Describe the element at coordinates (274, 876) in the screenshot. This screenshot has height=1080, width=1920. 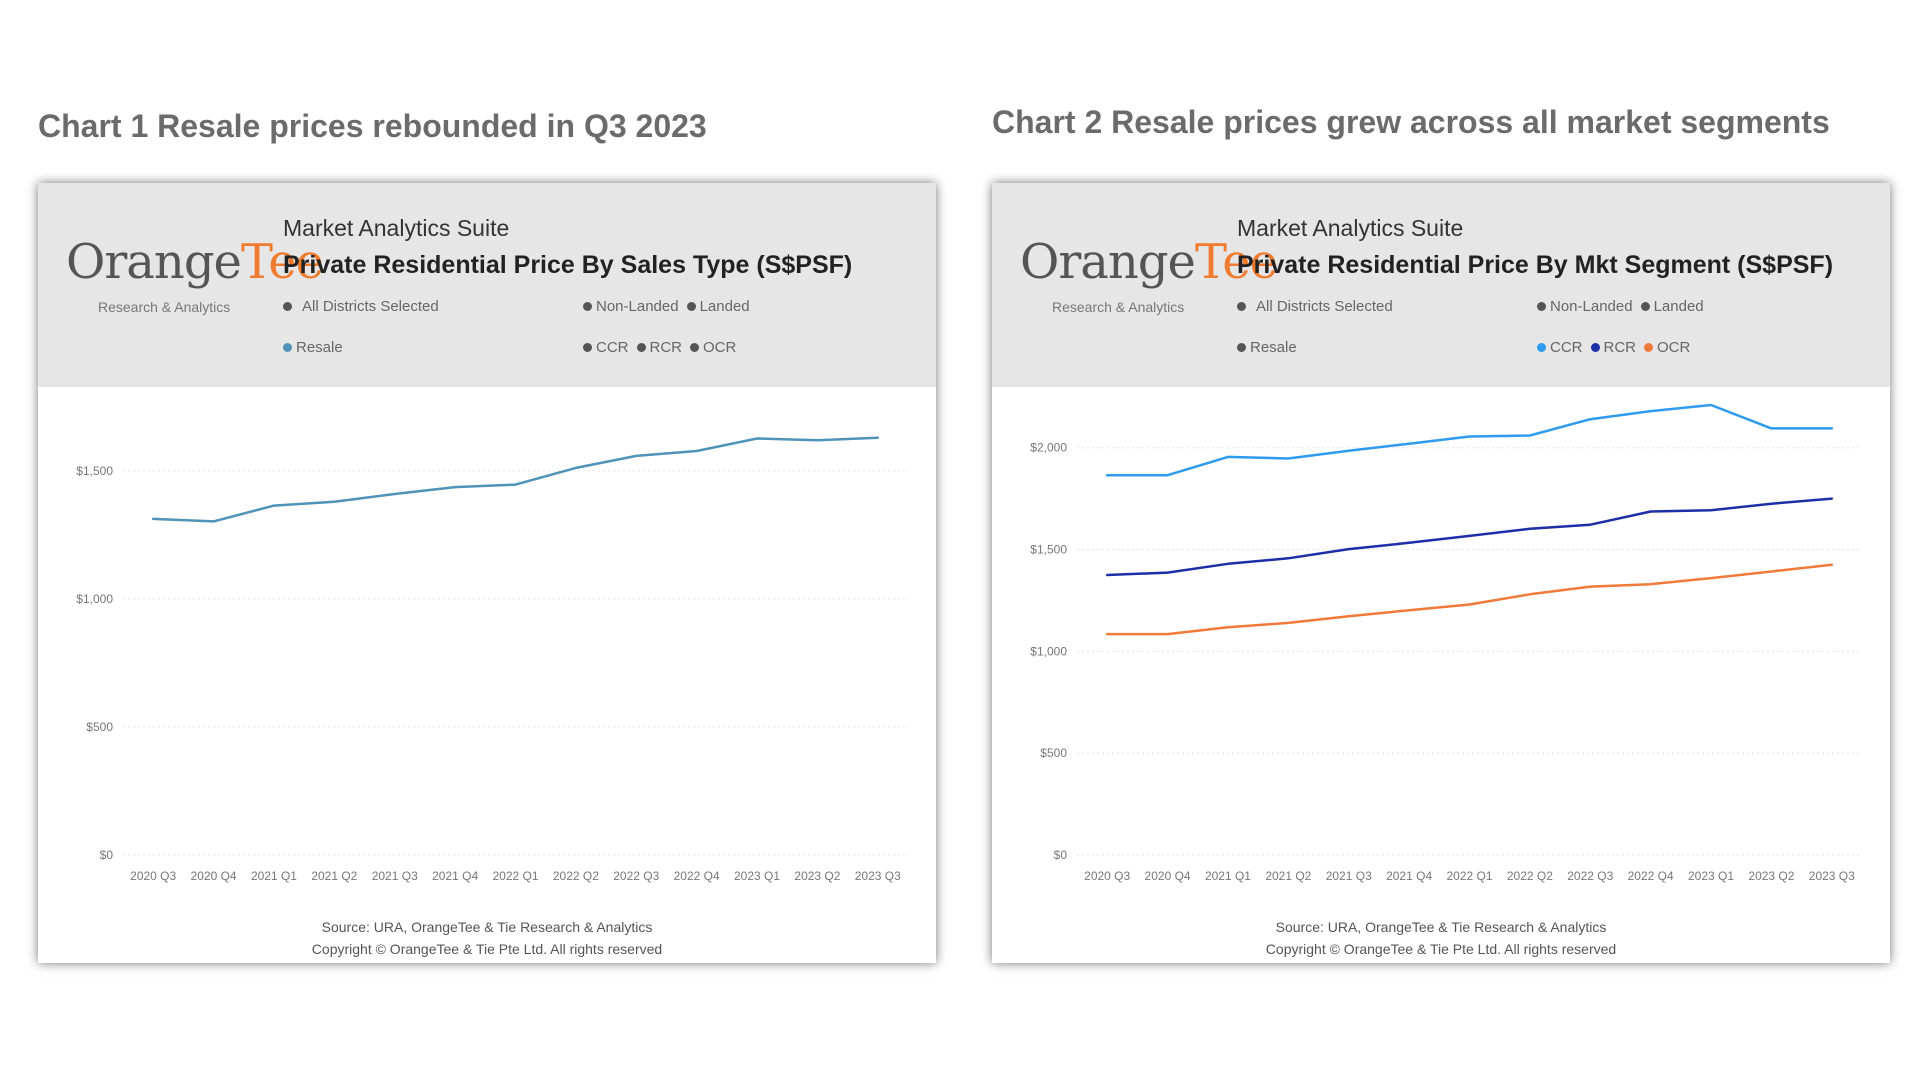
I see `x-tick-label: 2021 Q1` at that location.